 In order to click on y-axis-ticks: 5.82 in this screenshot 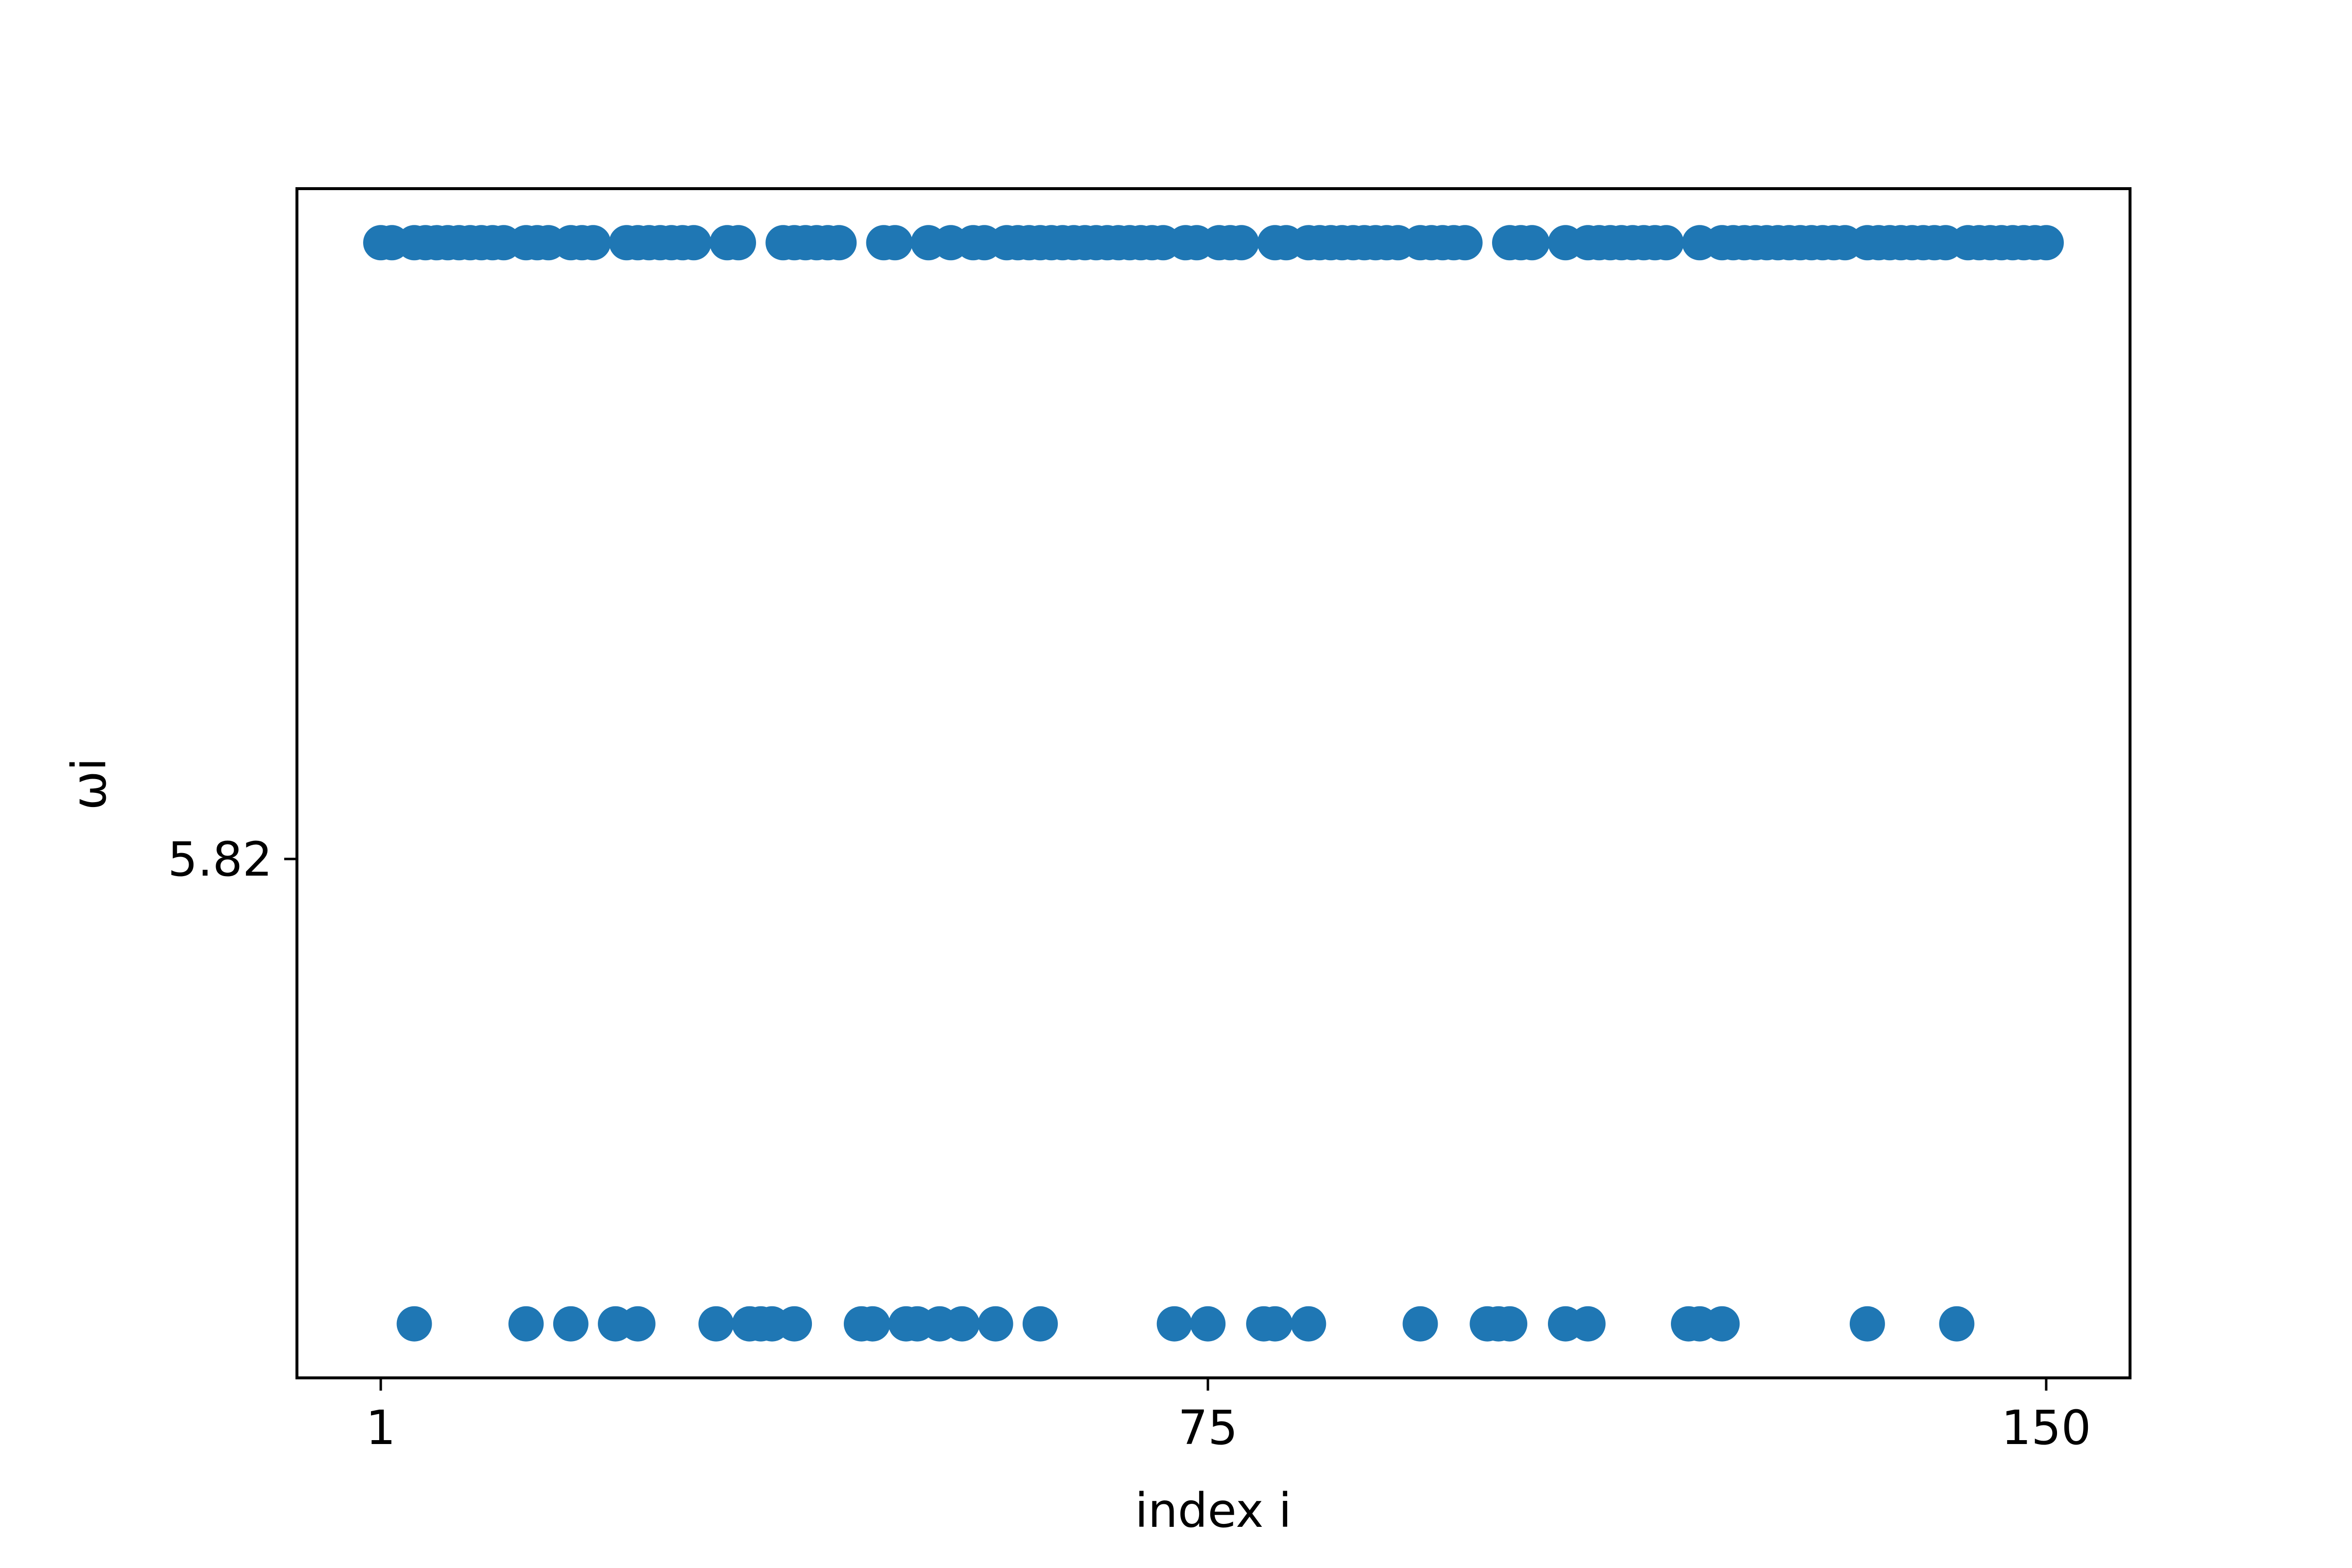, I will do `click(232, 859)`.